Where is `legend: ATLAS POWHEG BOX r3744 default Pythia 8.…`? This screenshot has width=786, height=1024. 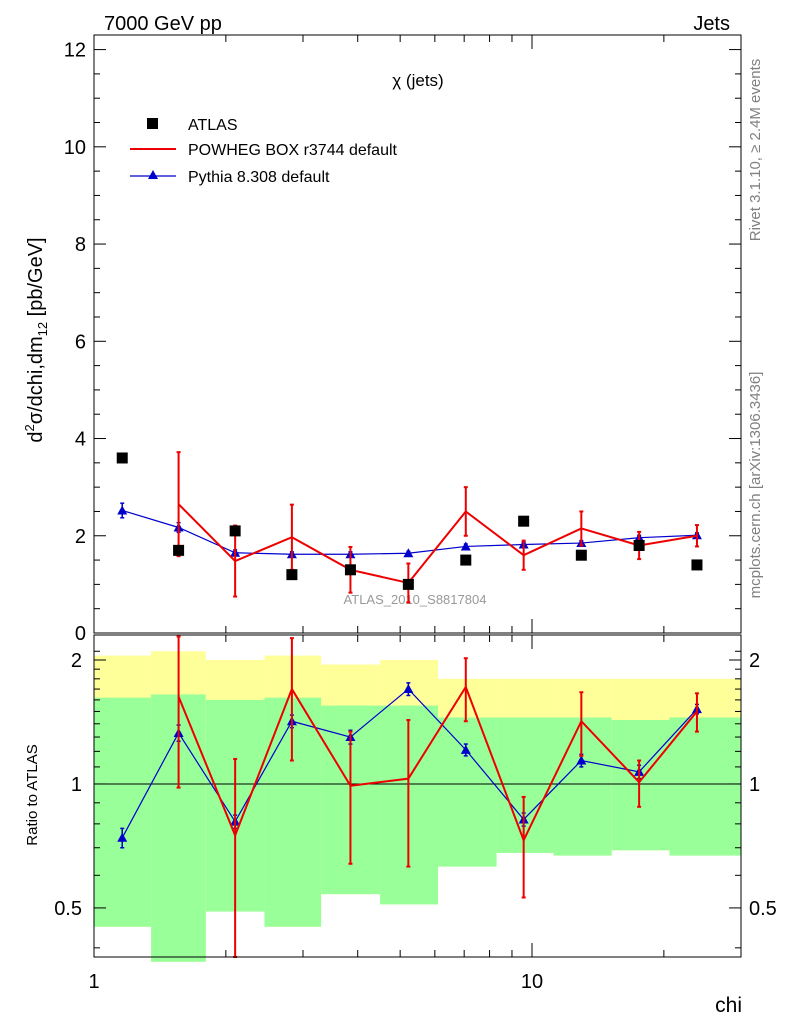 legend: ATLAS POWHEG BOX r3744 default Pythia 8.… is located at coordinates (264, 151).